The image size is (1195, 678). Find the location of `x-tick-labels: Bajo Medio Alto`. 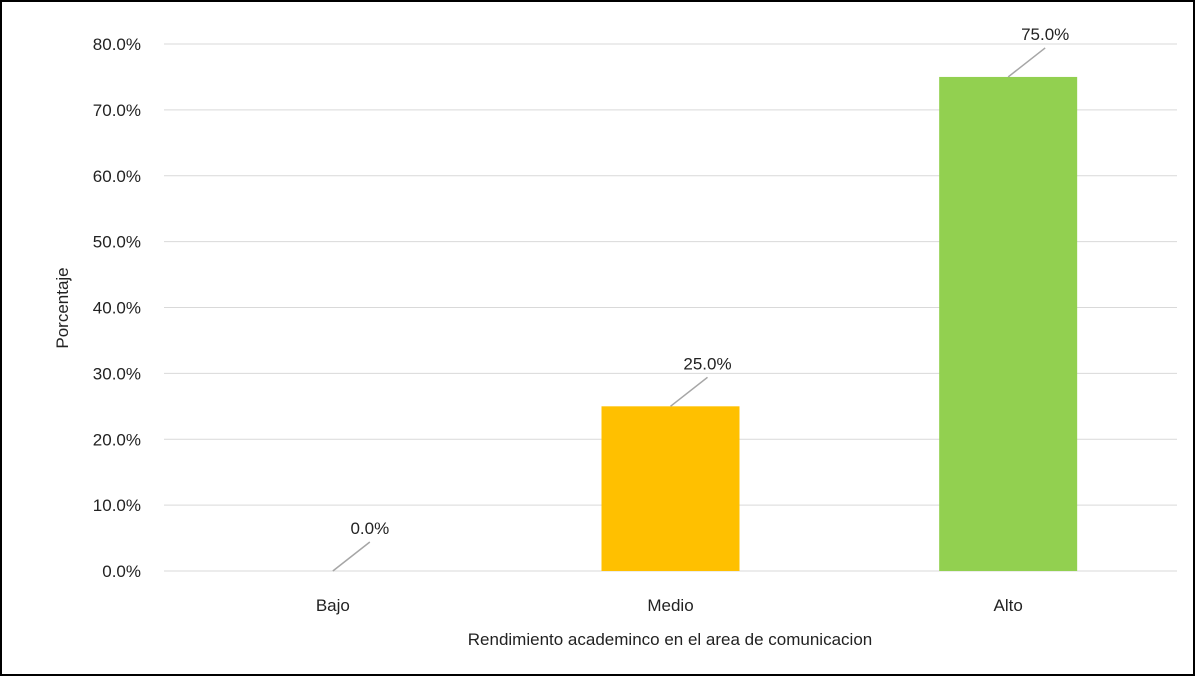

x-tick-labels: Bajo Medio Alto is located at coordinates (669, 605).